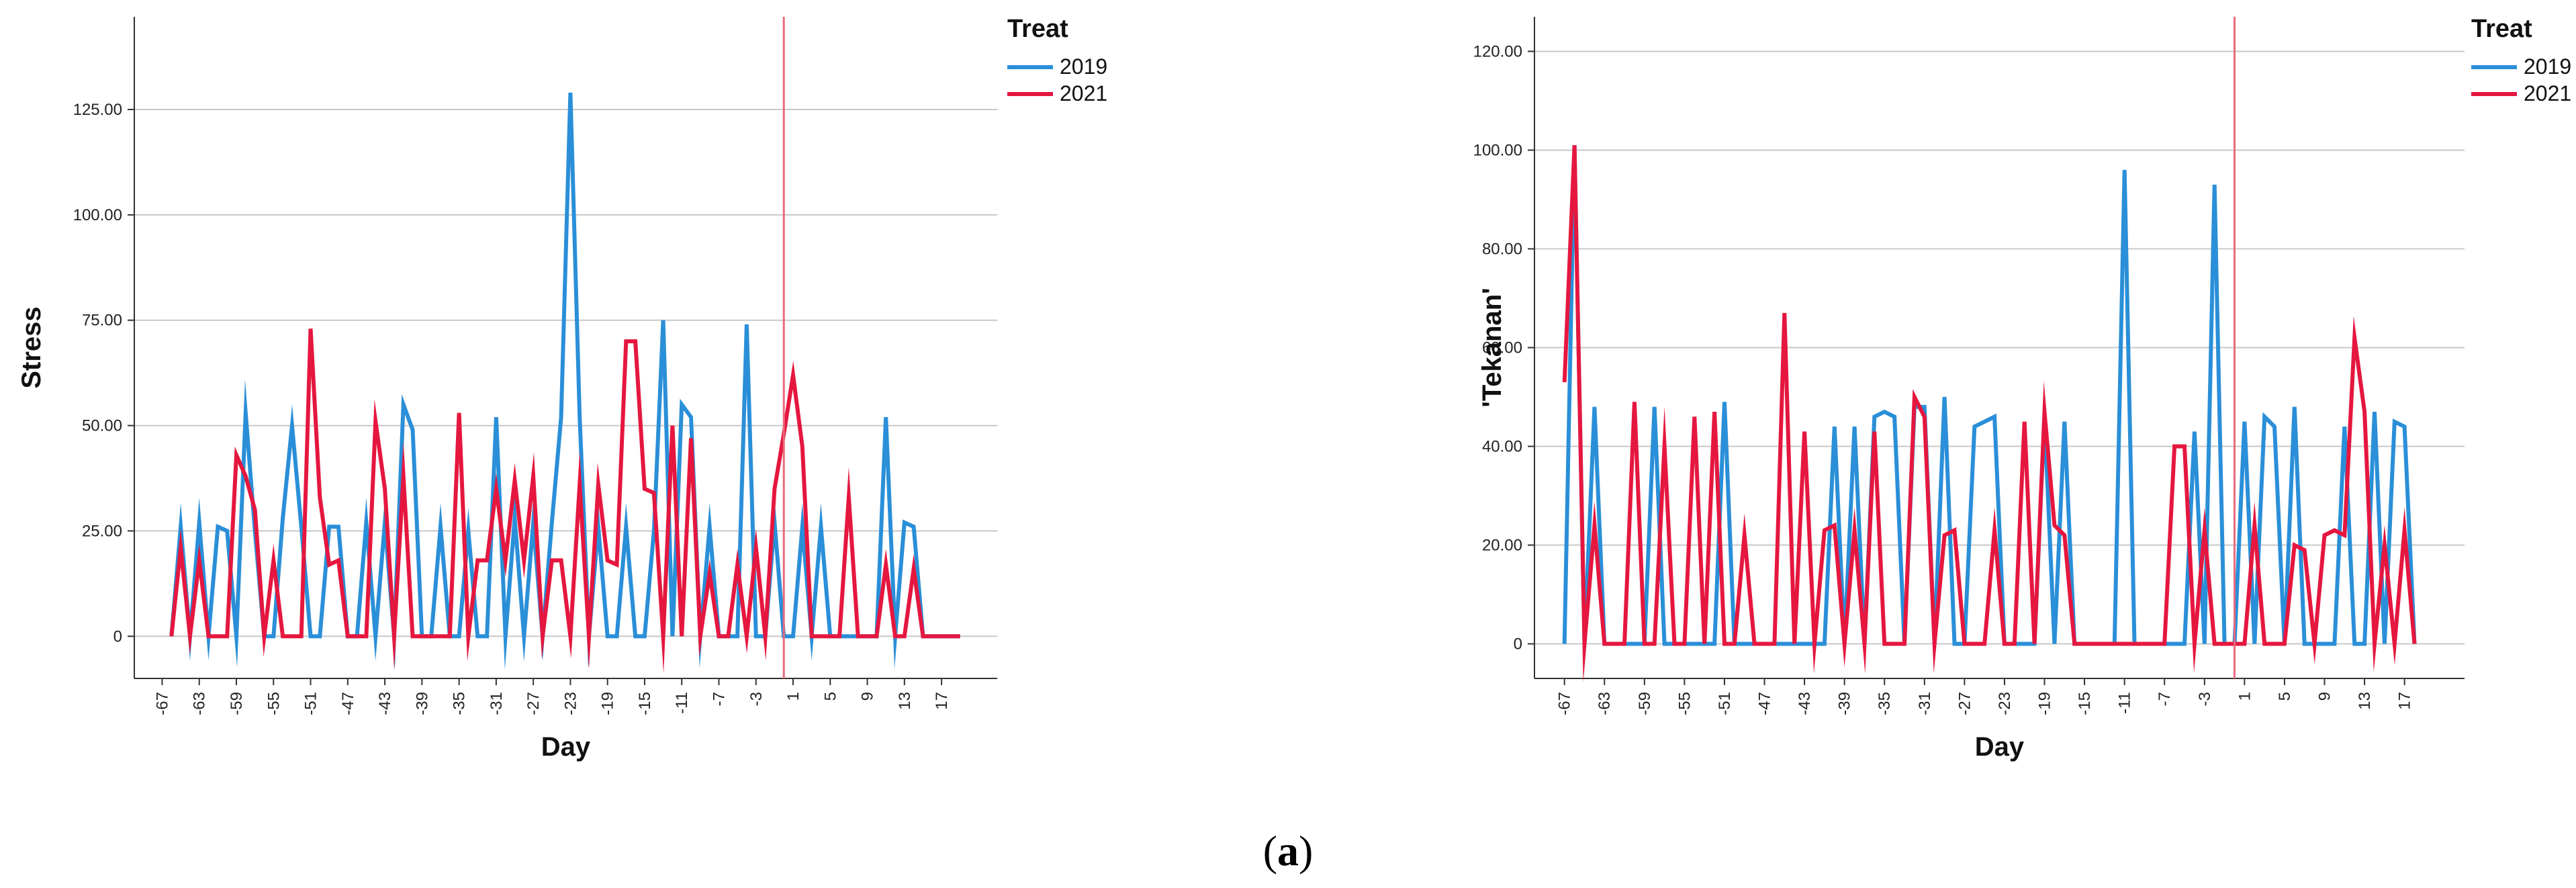 Image resolution: width=2576 pixels, height=888 pixels. What do you see at coordinates (1965, 703) in the screenshot?
I see `tekanan-x-tick-label: -27` at bounding box center [1965, 703].